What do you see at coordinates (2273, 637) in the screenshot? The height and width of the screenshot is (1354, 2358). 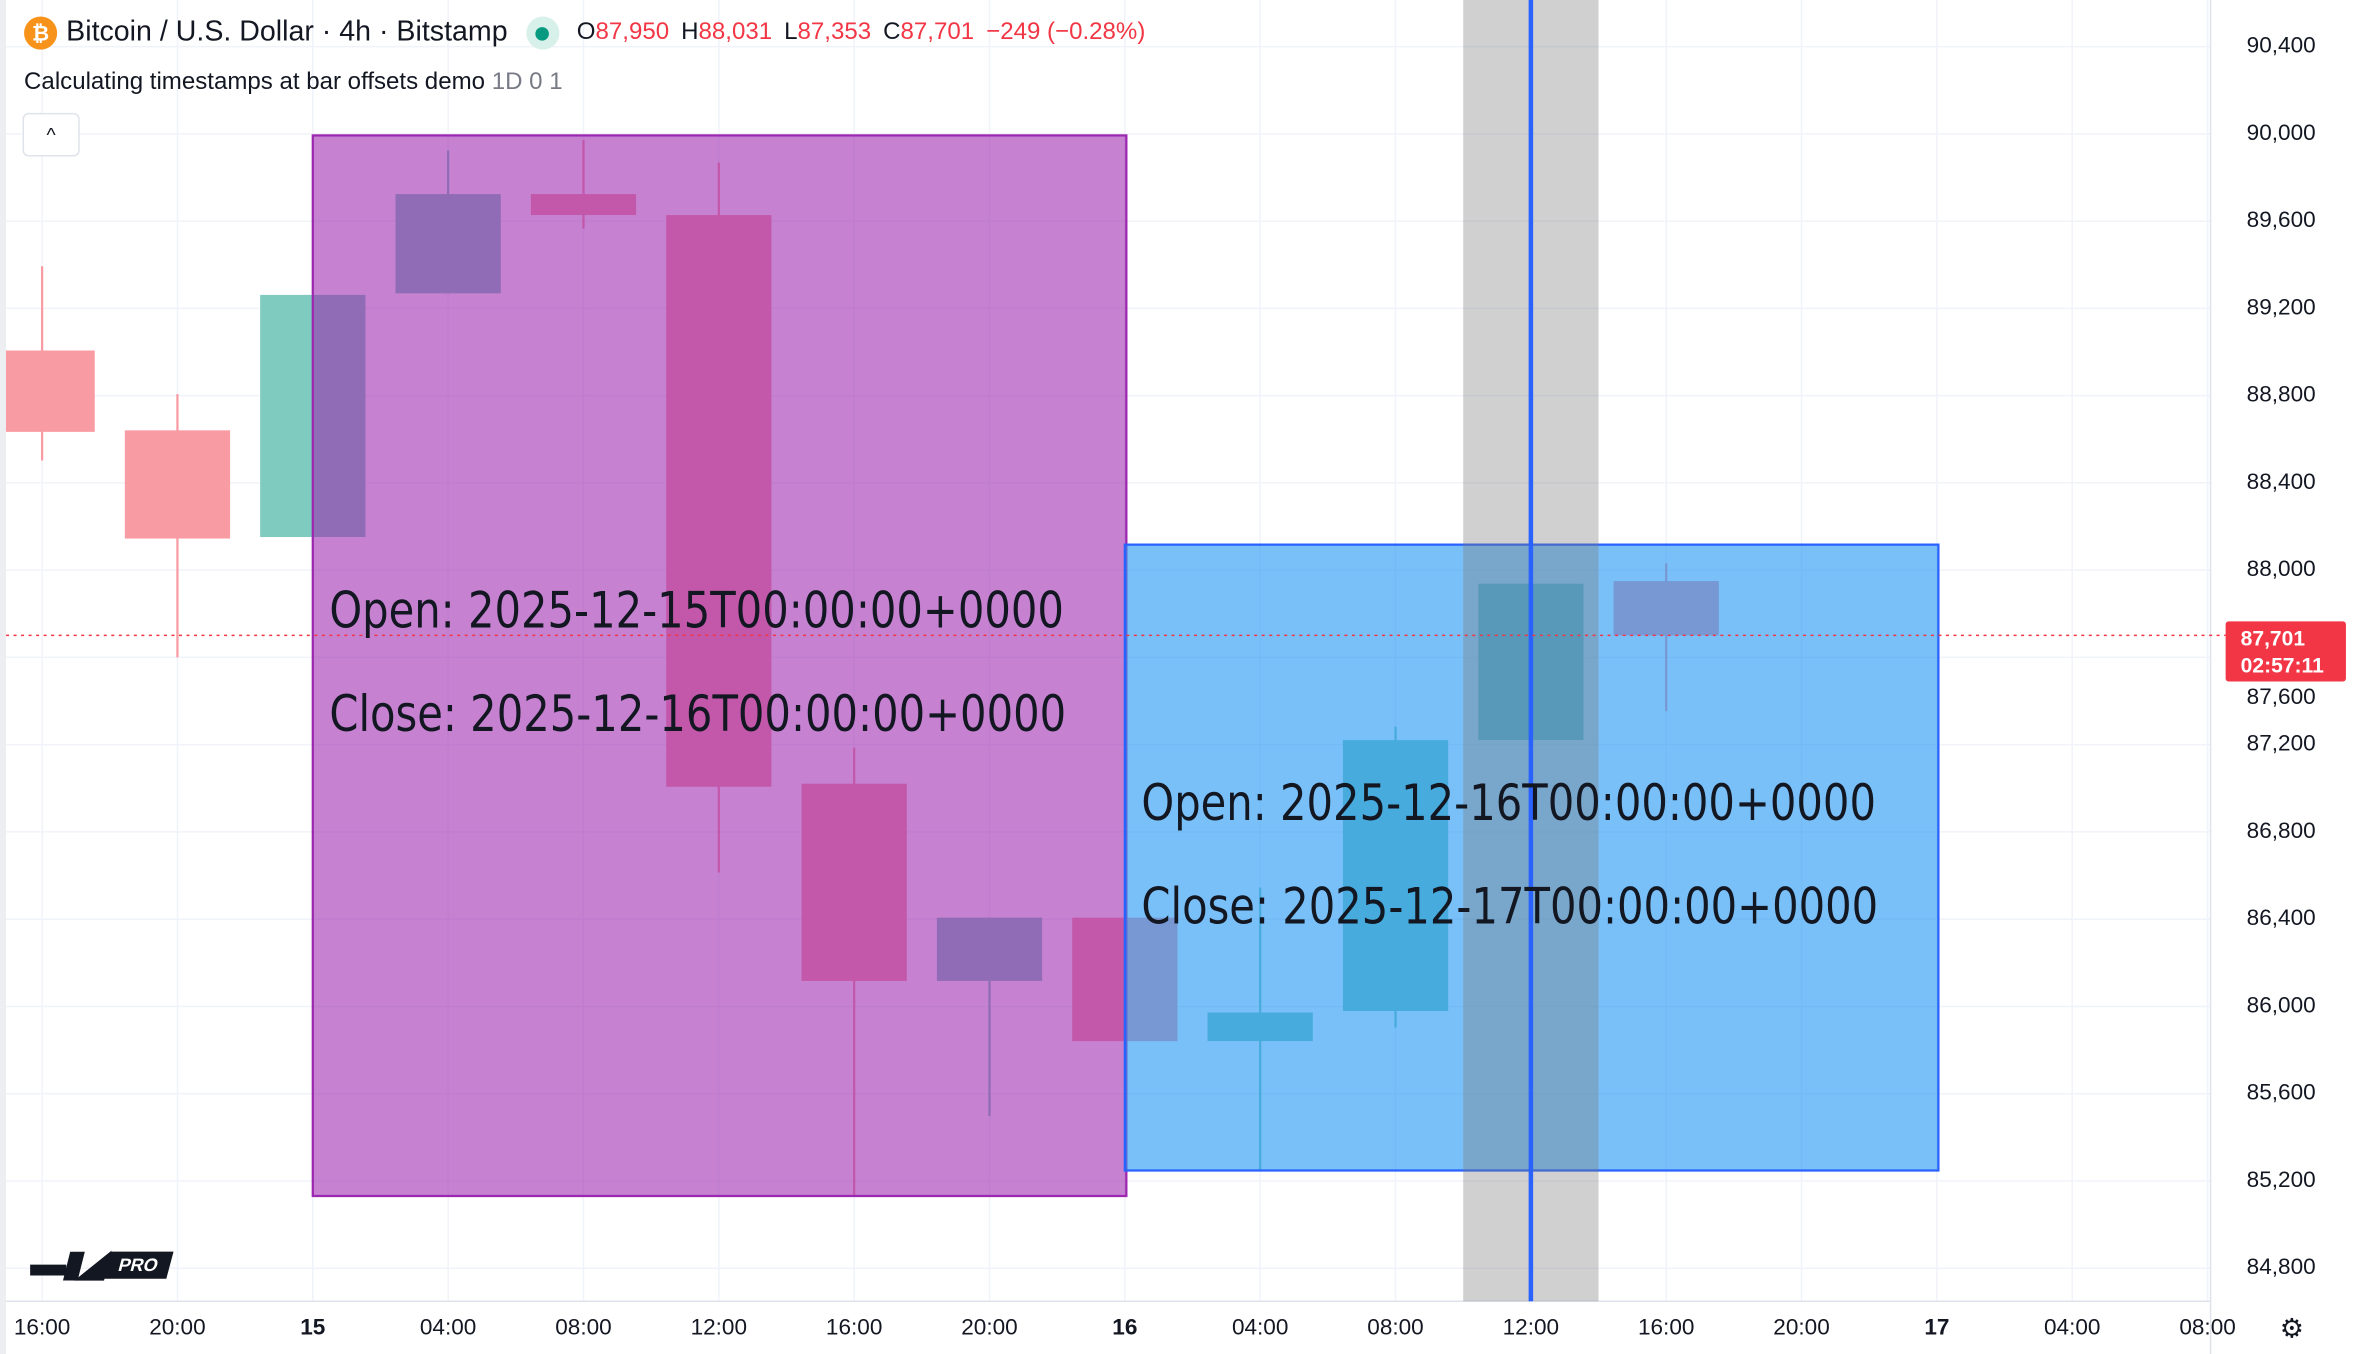 I see `last-price: 87,701` at bounding box center [2273, 637].